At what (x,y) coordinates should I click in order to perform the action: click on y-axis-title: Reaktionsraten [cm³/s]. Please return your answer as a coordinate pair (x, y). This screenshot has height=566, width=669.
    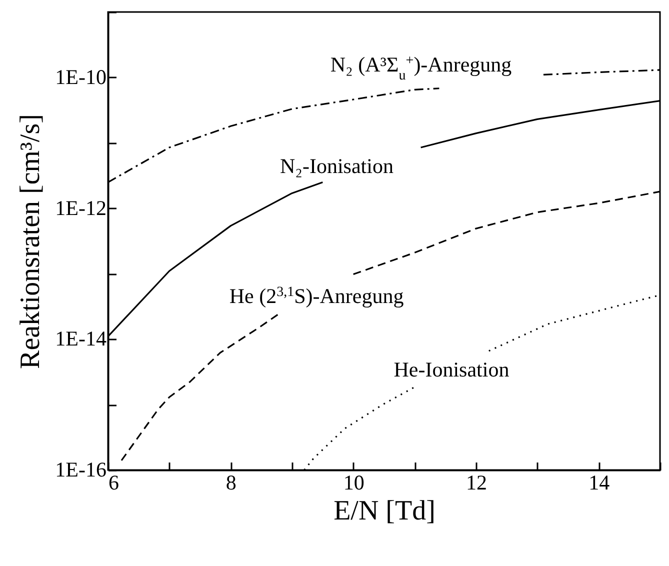
    Looking at the image, I should click on (30, 241).